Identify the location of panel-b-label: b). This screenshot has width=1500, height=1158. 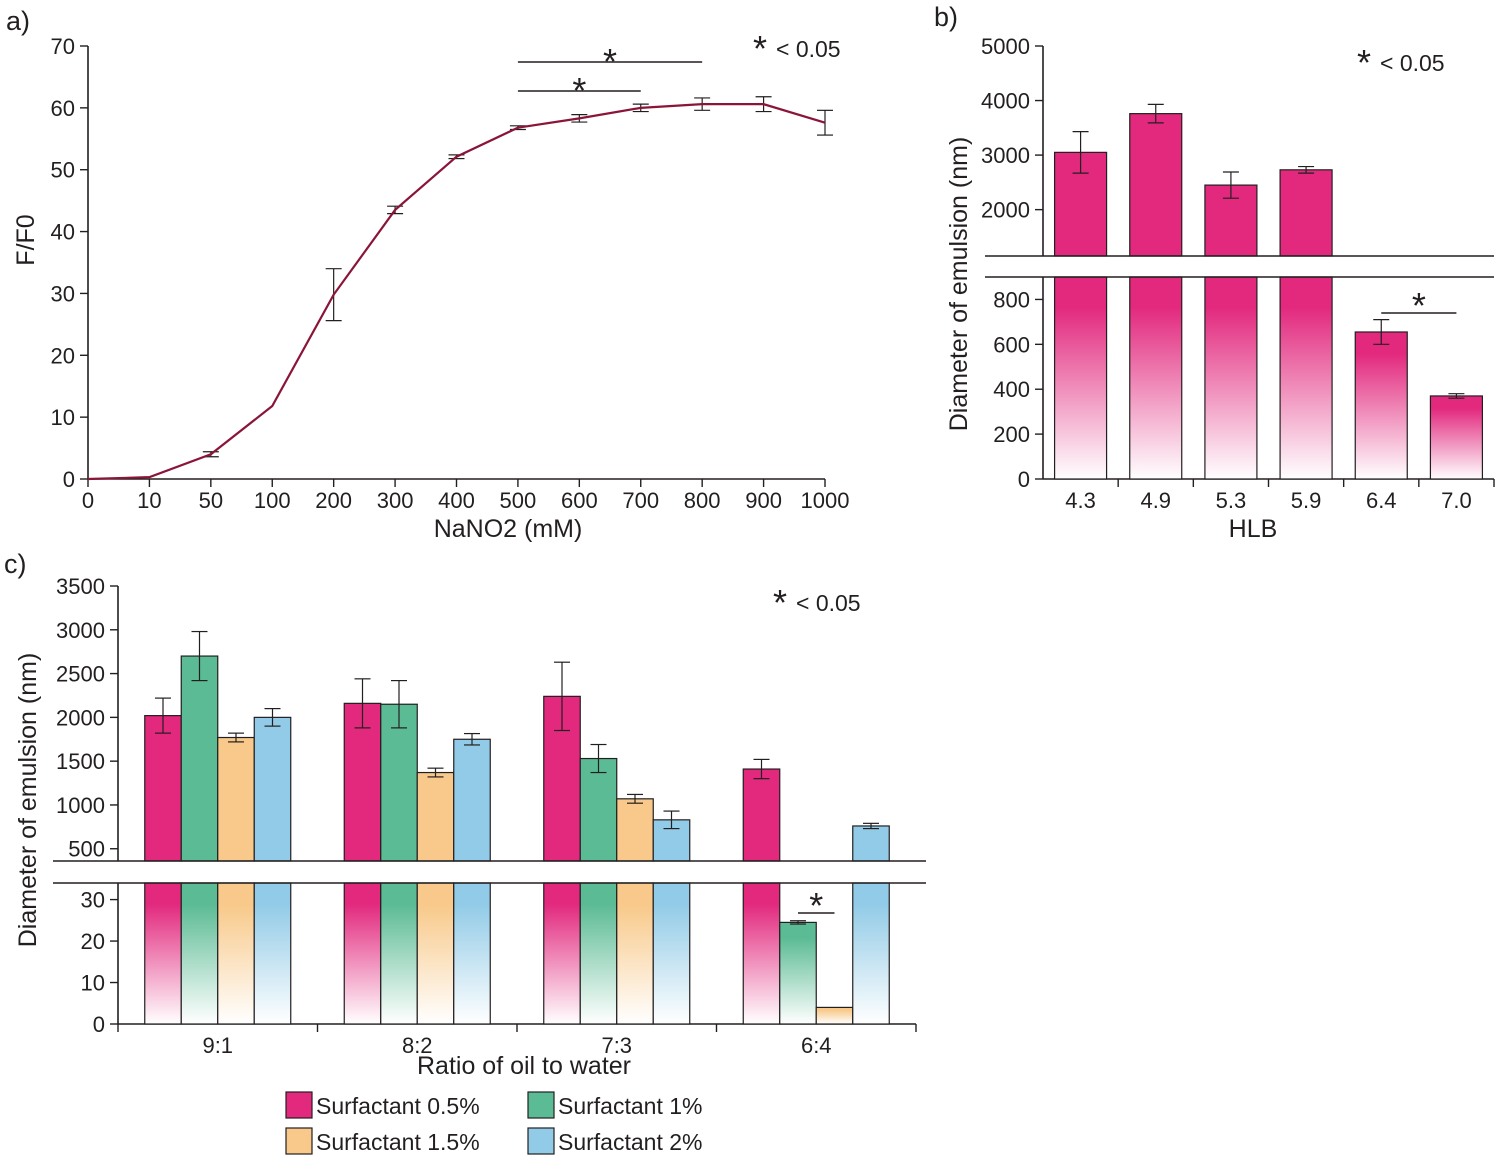
(946, 17).